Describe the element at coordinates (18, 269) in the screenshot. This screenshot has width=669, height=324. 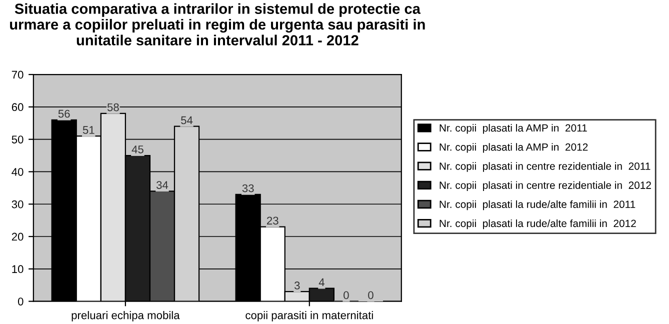
I see `y-tick-label: 10` at that location.